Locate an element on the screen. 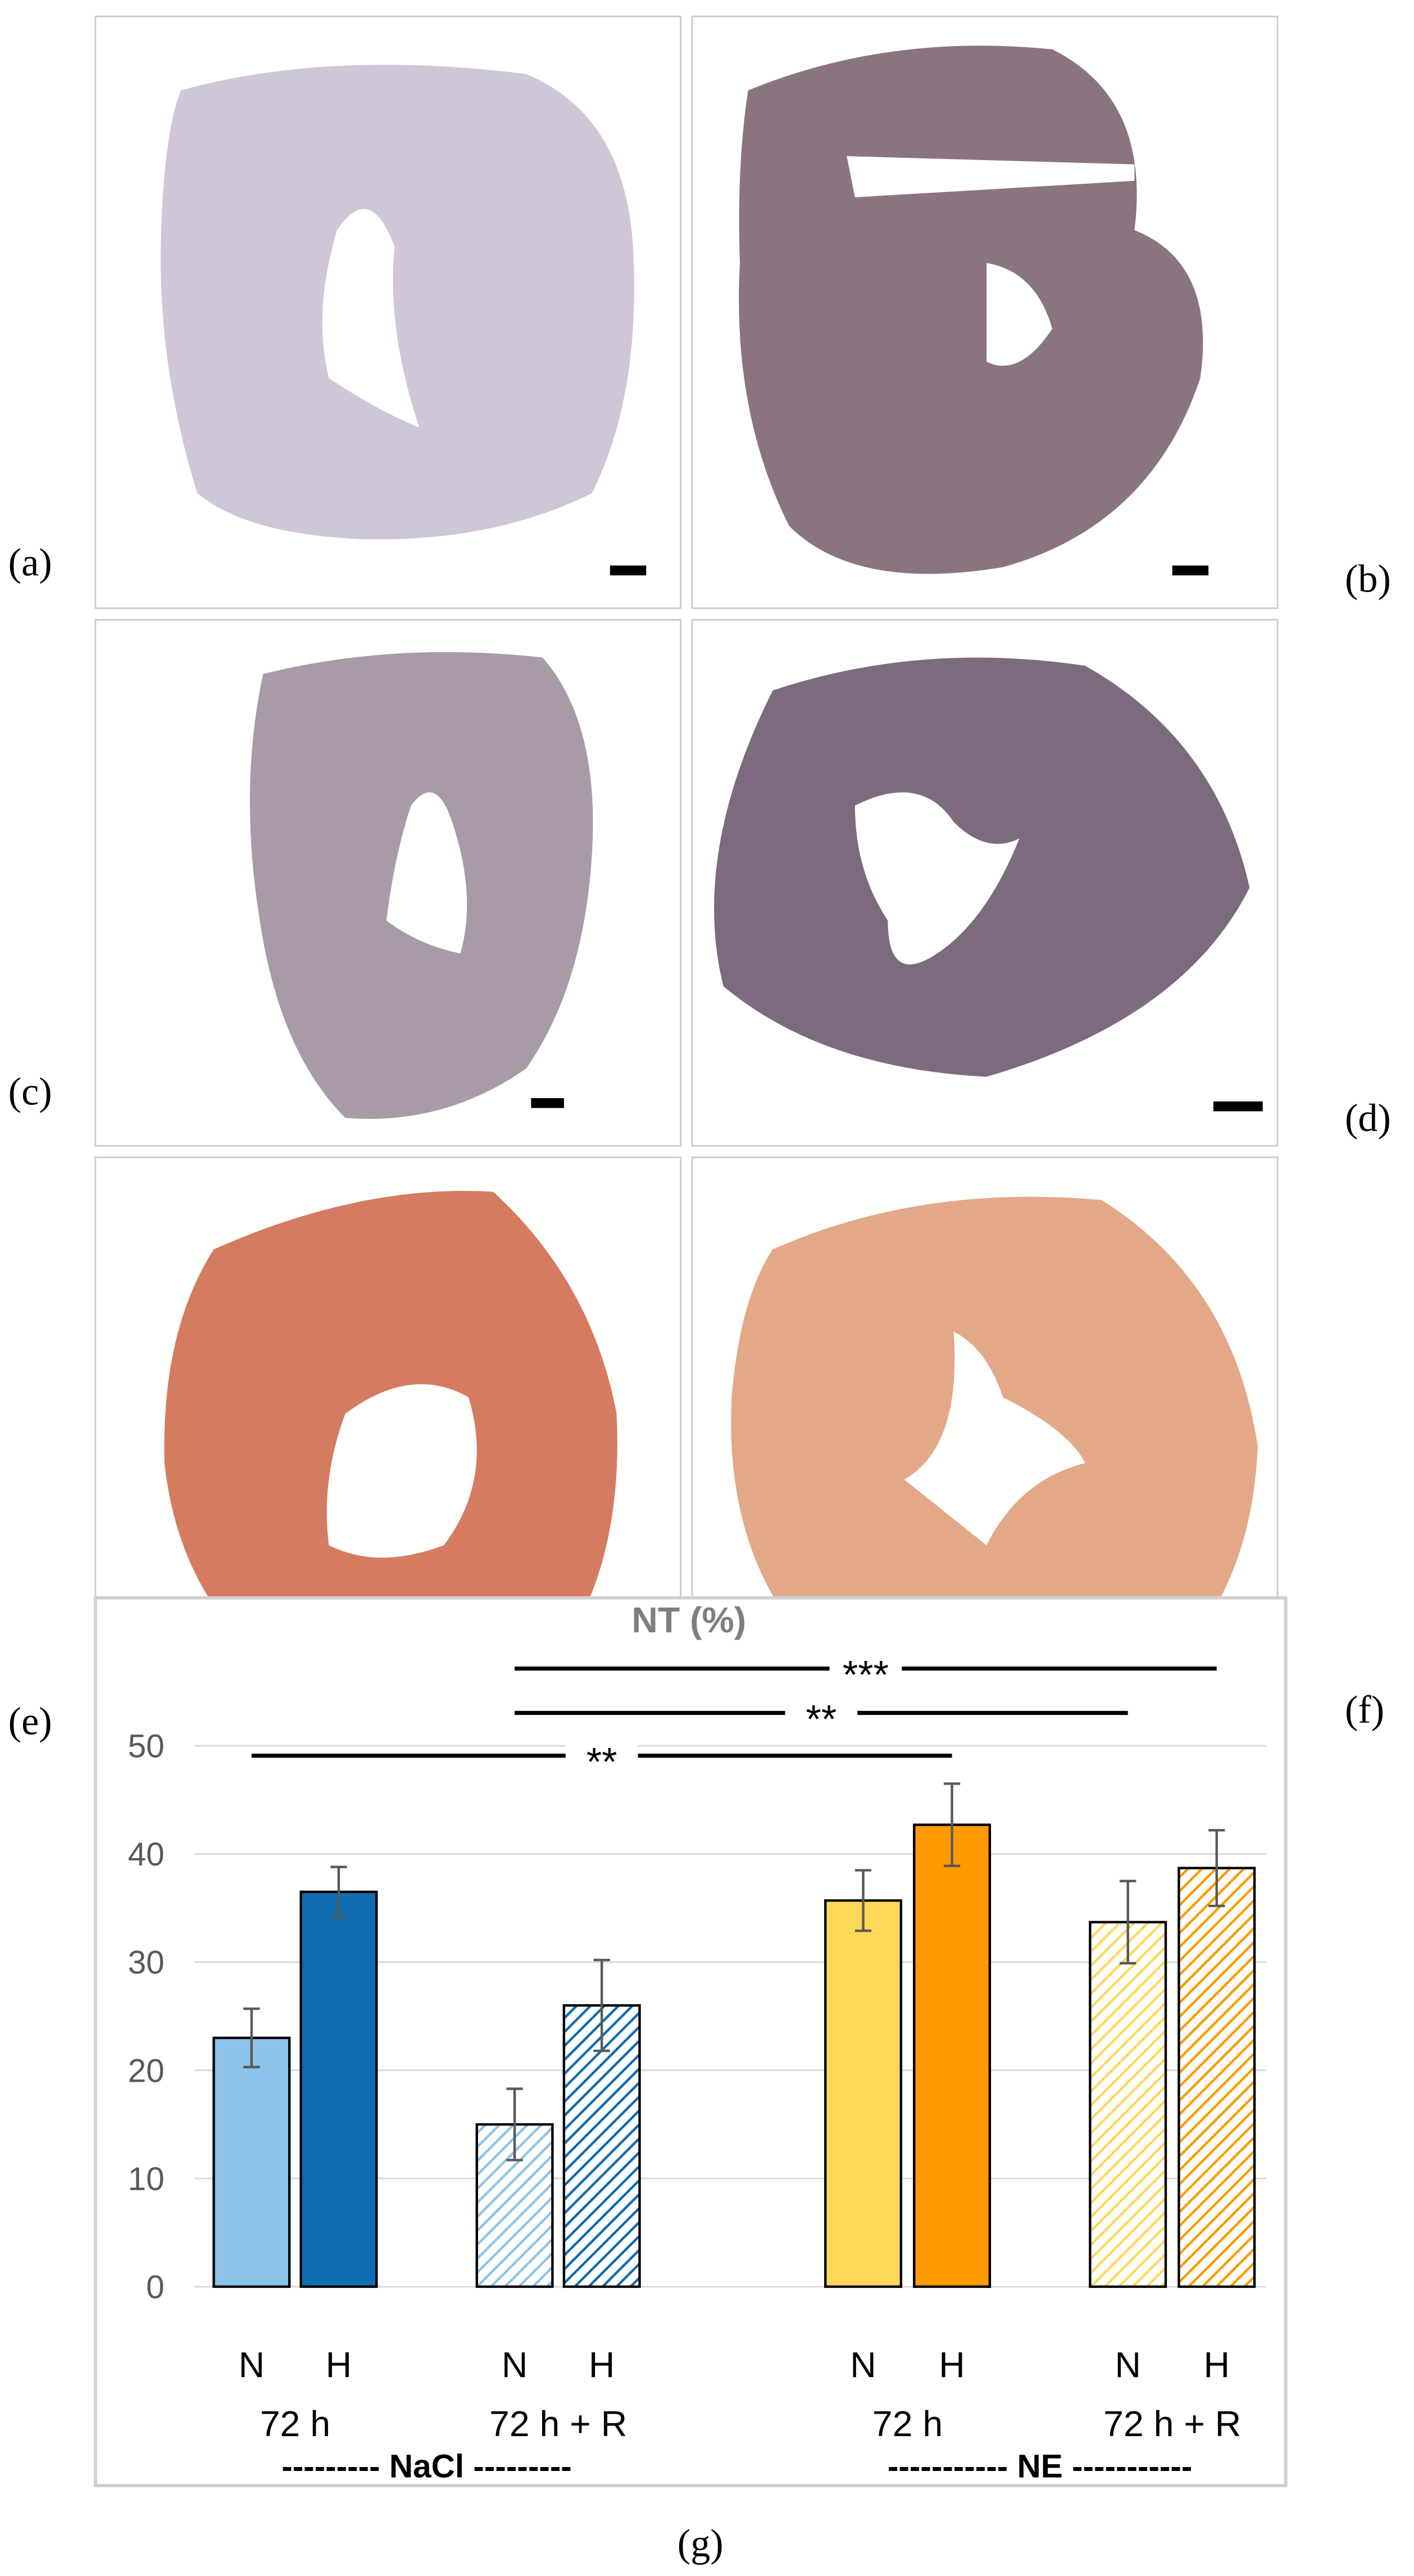 This screenshot has width=1414, height=2576. panel-label: (g) is located at coordinates (701, 2543).